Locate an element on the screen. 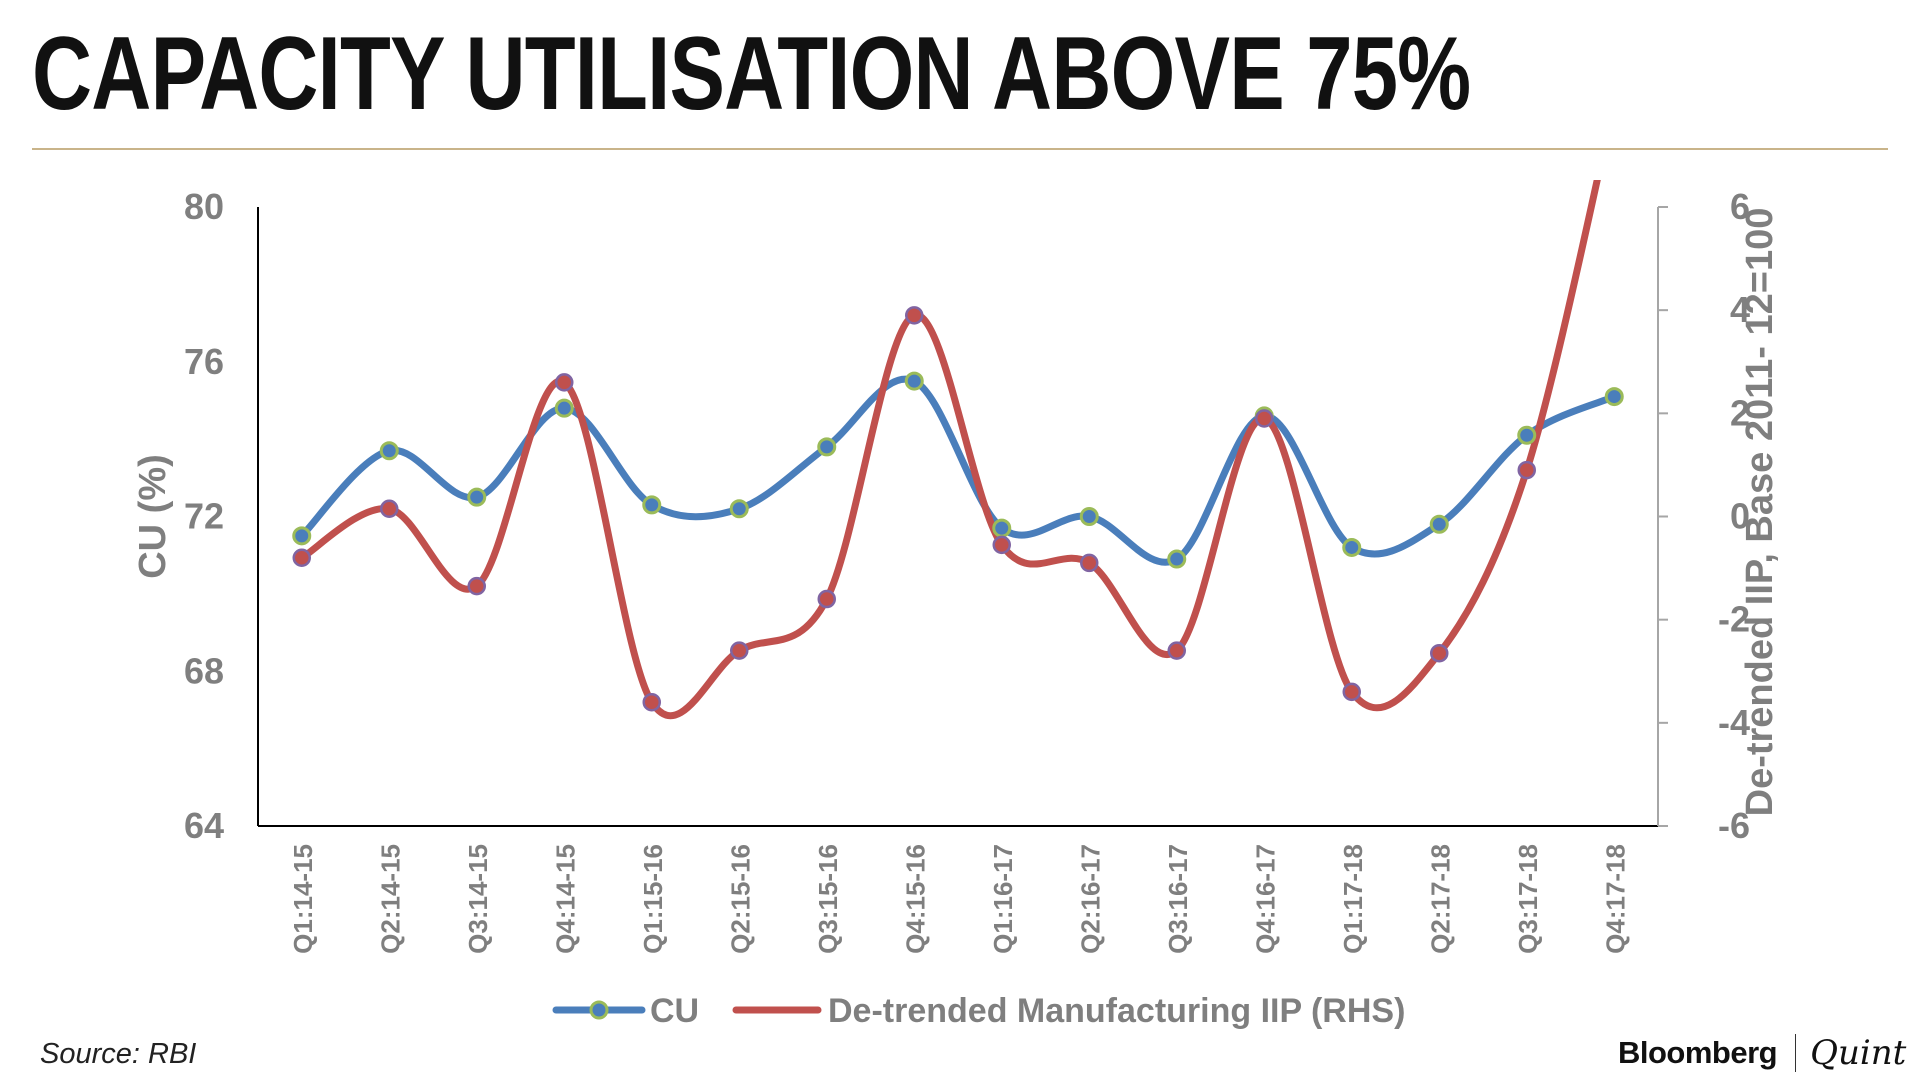 This screenshot has width=1920, height=1080. brand-bloomberg: Bloomberg is located at coordinates (1698, 1052).